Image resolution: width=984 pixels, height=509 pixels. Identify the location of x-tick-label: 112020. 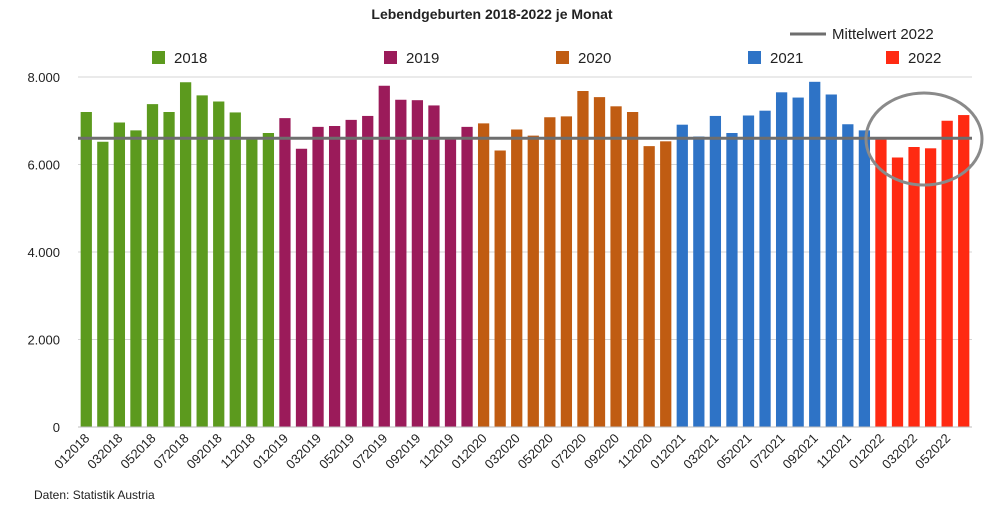
(635, 451).